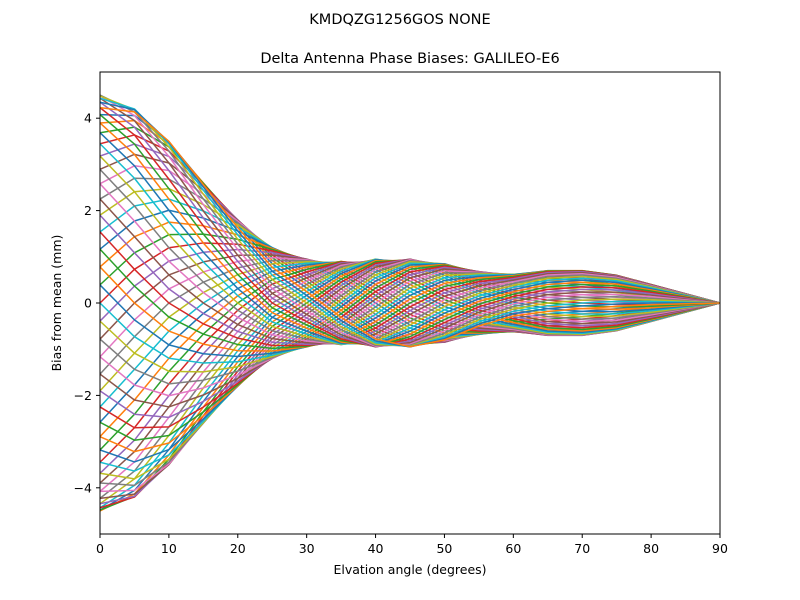 Image resolution: width=800 pixels, height=600 pixels. I want to click on x-tick-label: 60, so click(513, 548).